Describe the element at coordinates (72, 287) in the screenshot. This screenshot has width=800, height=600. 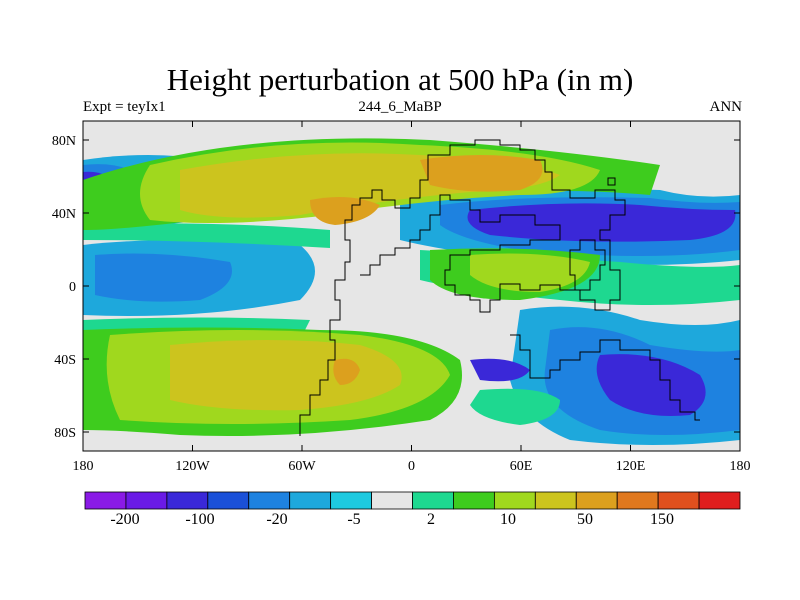
I see `y-tick-label: 0` at that location.